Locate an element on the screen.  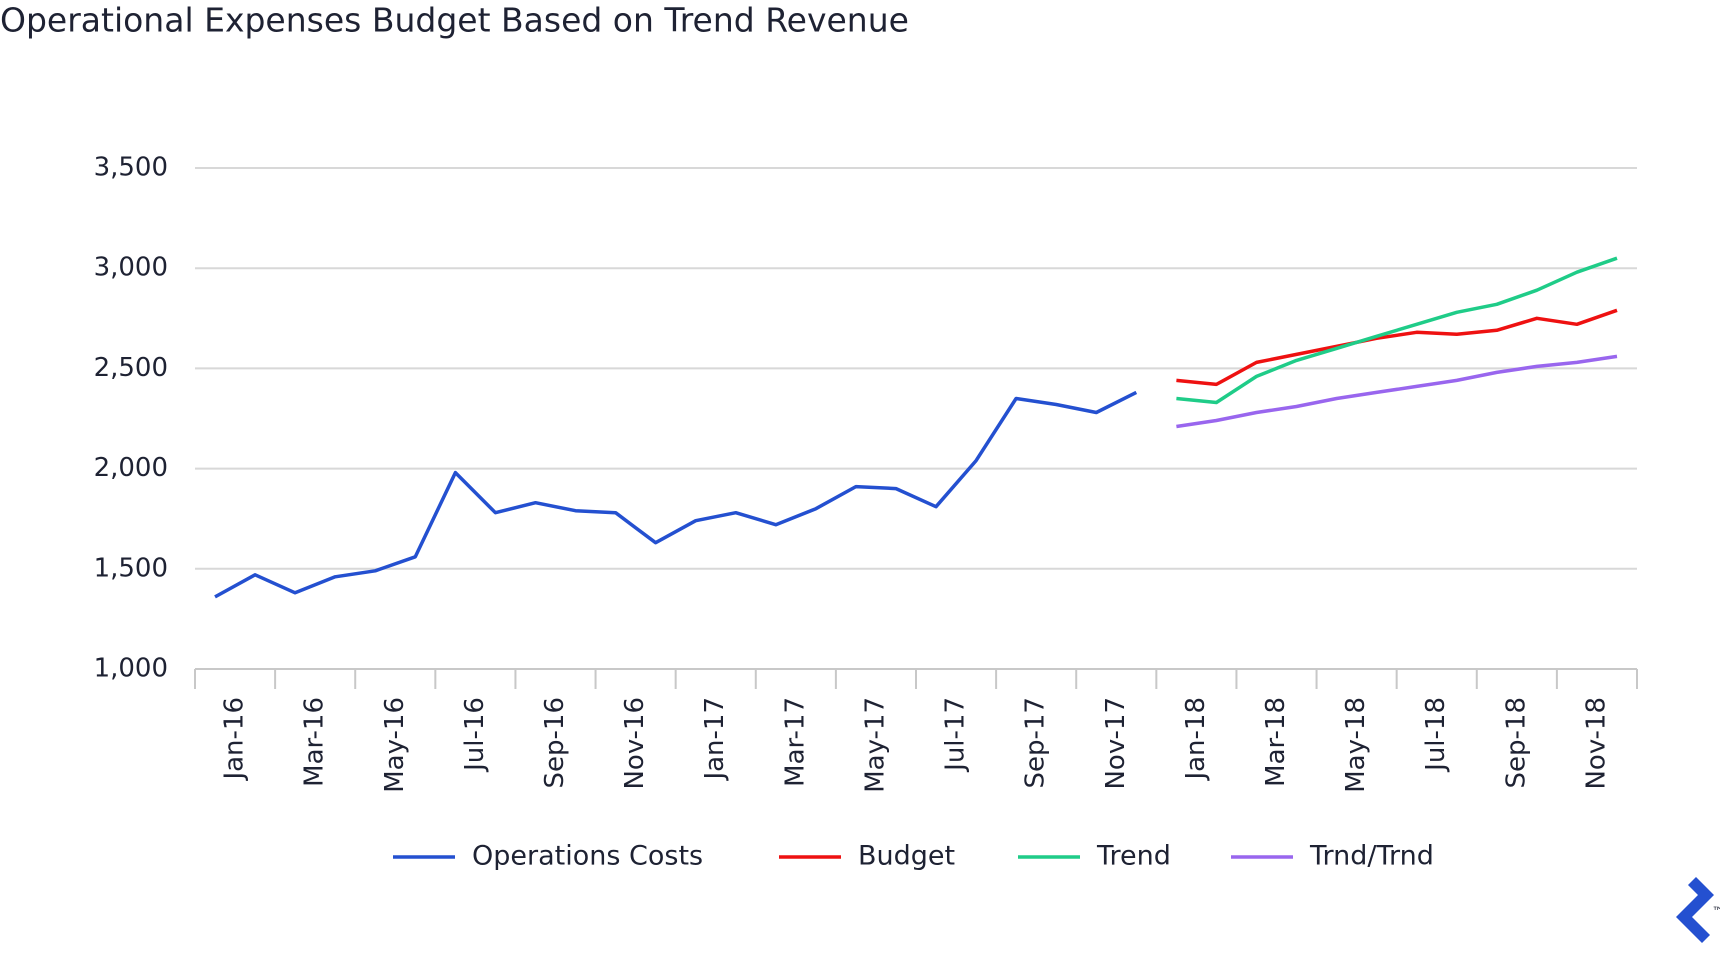
x-tick-label: Jan-16 is located at coordinates (235, 739).